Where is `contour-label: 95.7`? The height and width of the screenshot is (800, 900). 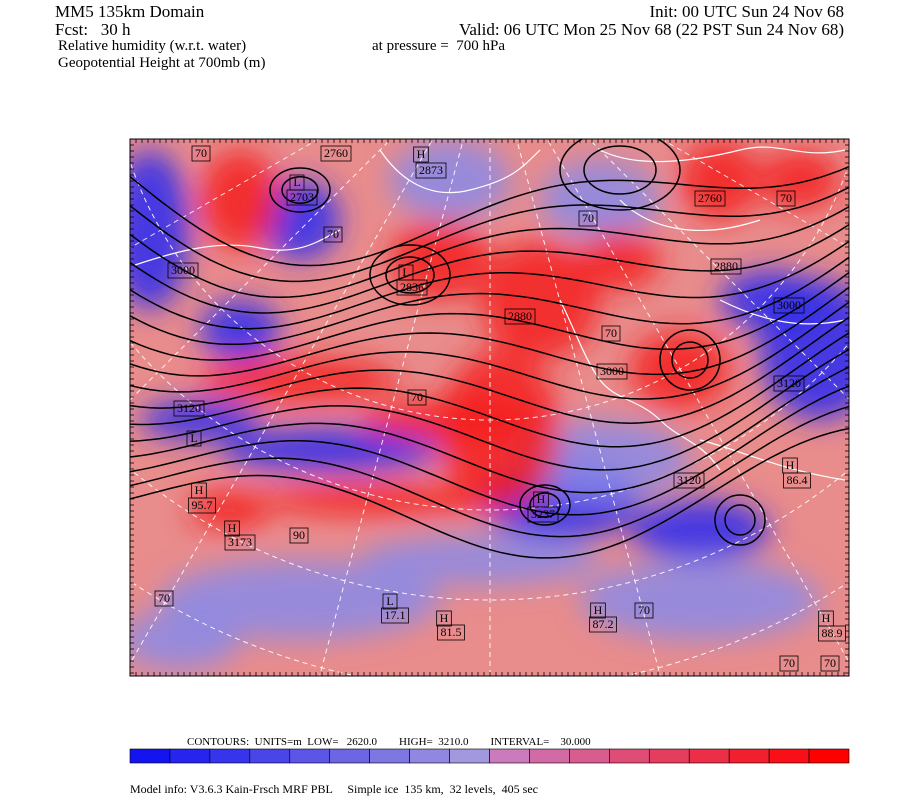 contour-label: 95.7 is located at coordinates (202, 505).